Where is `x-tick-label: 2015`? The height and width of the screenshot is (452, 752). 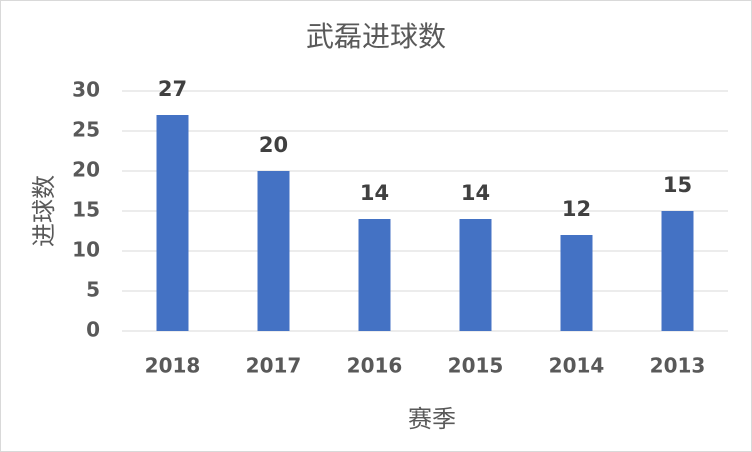 x-tick-label: 2015 is located at coordinates (476, 366).